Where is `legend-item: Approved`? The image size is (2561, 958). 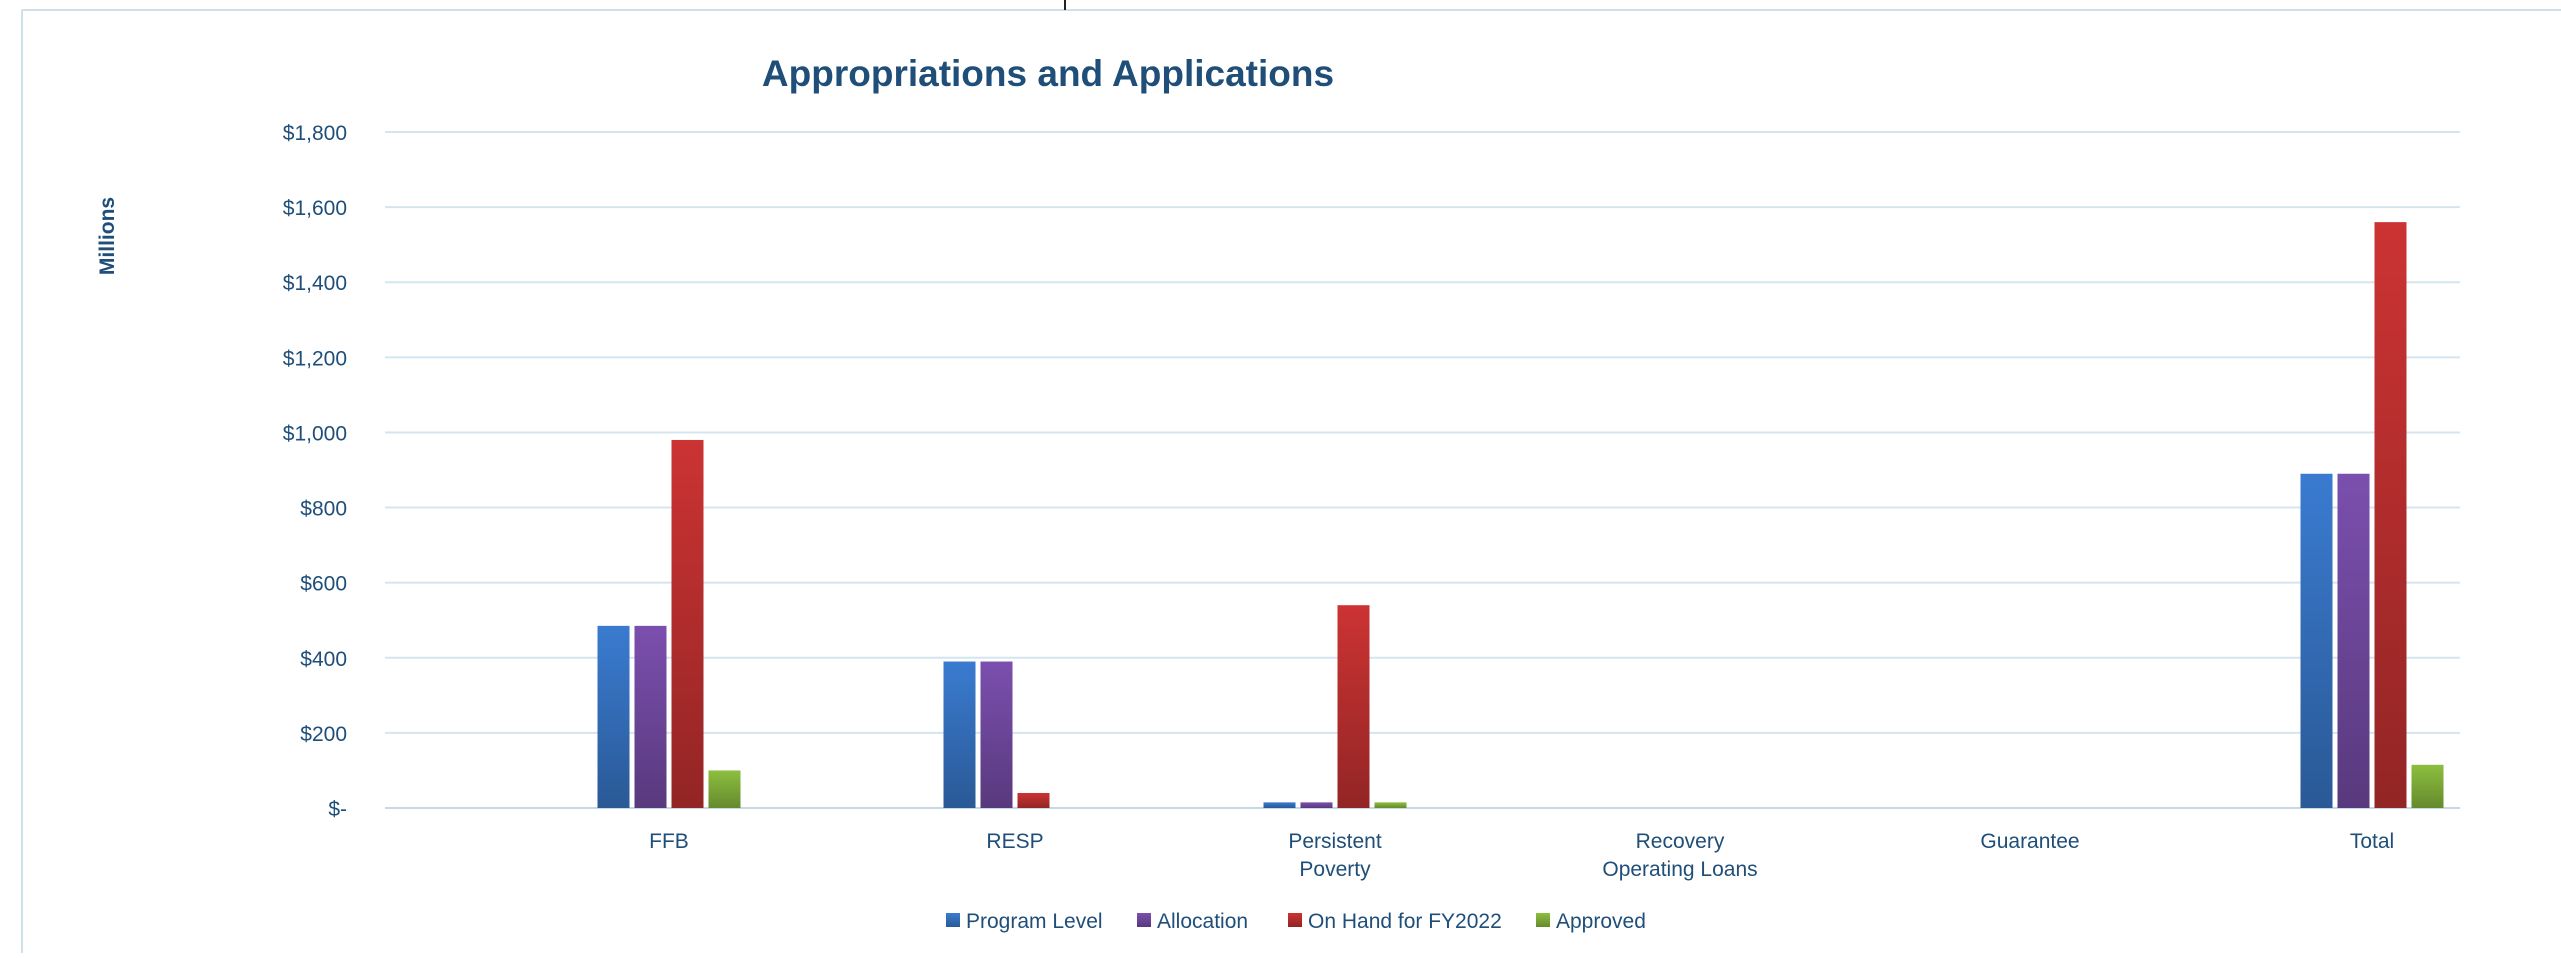 legend-item: Approved is located at coordinates (1591, 921).